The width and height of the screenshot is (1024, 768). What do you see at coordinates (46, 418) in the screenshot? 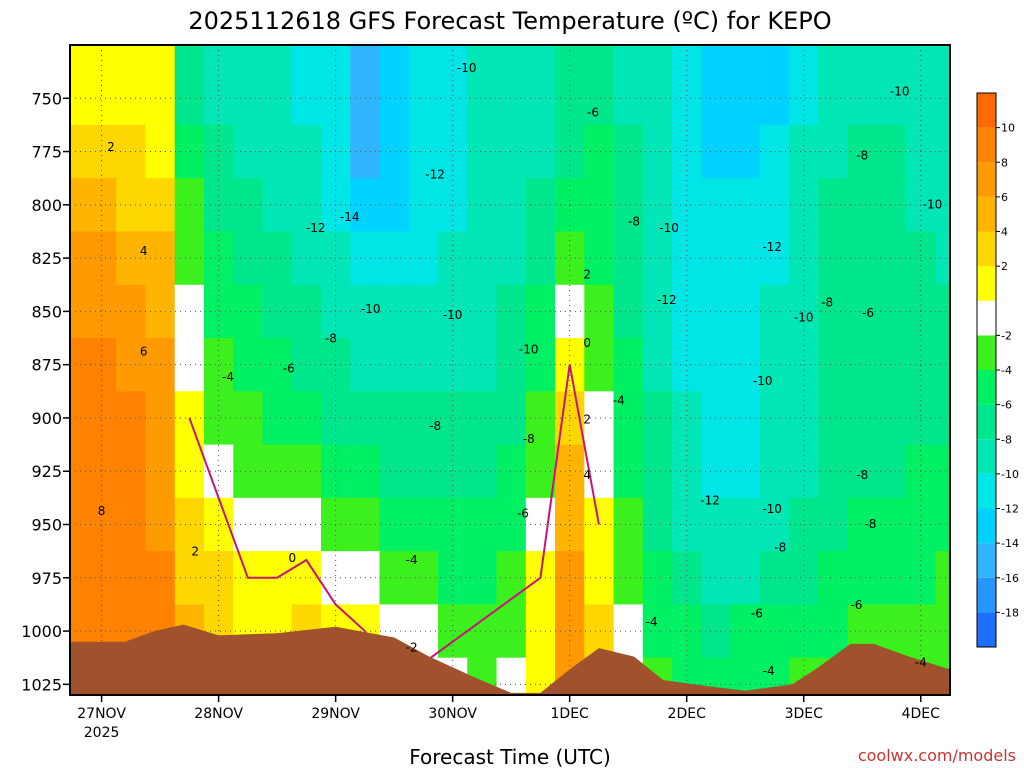
I see `y-tick-label: 900` at bounding box center [46, 418].